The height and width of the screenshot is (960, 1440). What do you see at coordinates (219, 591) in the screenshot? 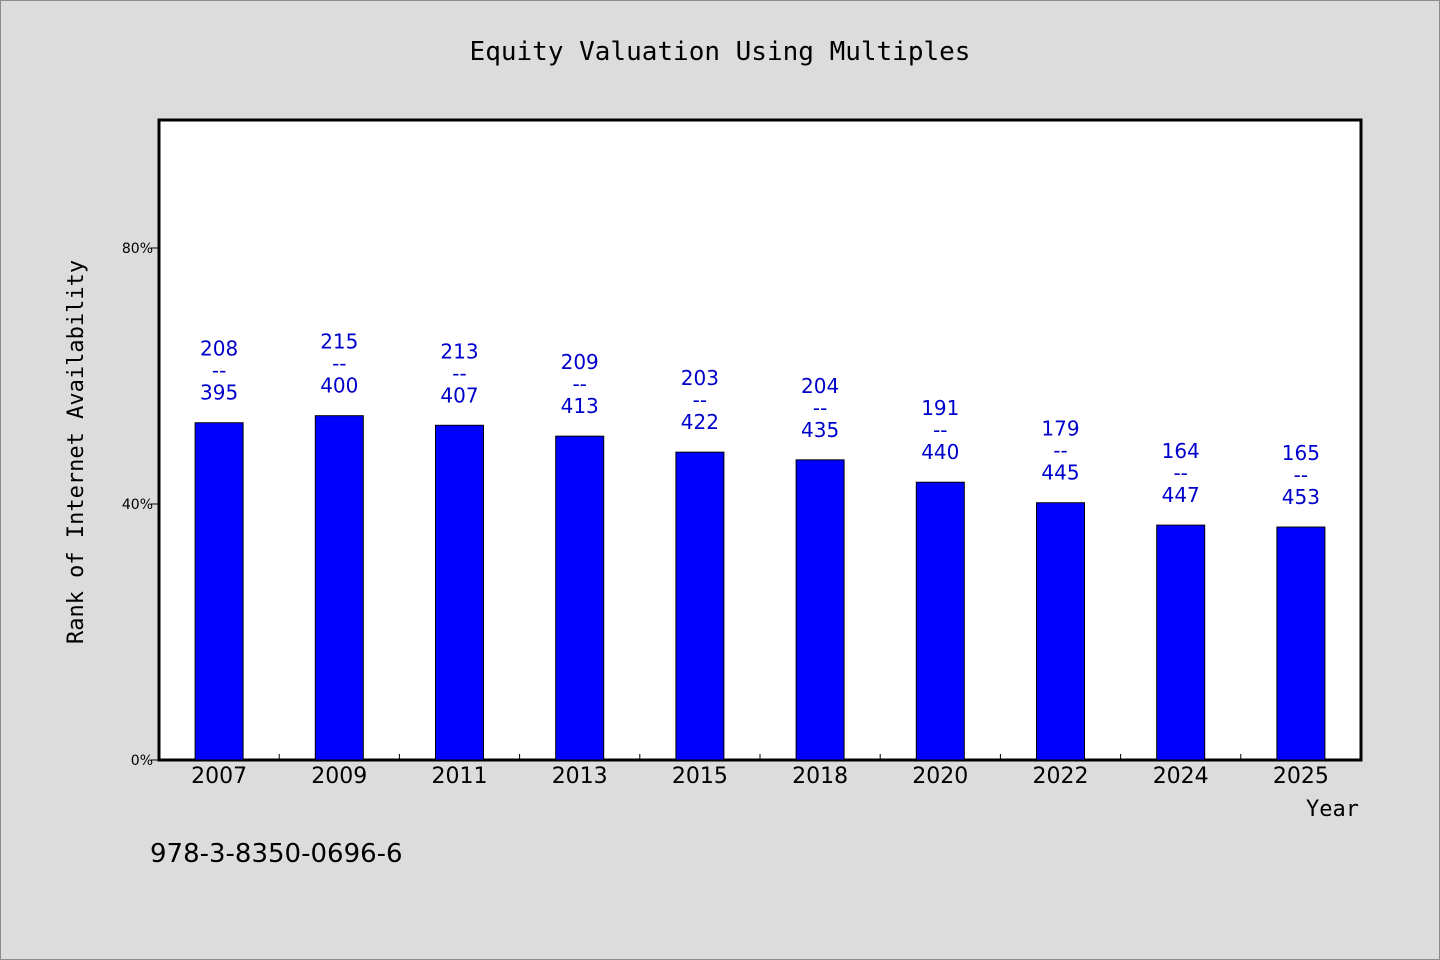
I see `bar-2007` at bounding box center [219, 591].